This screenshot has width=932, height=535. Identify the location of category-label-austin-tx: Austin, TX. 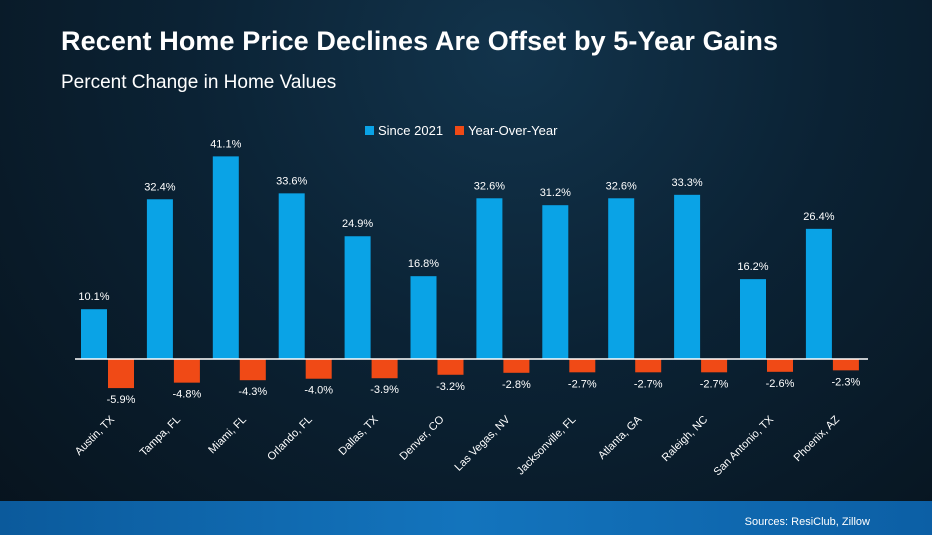
(95, 435).